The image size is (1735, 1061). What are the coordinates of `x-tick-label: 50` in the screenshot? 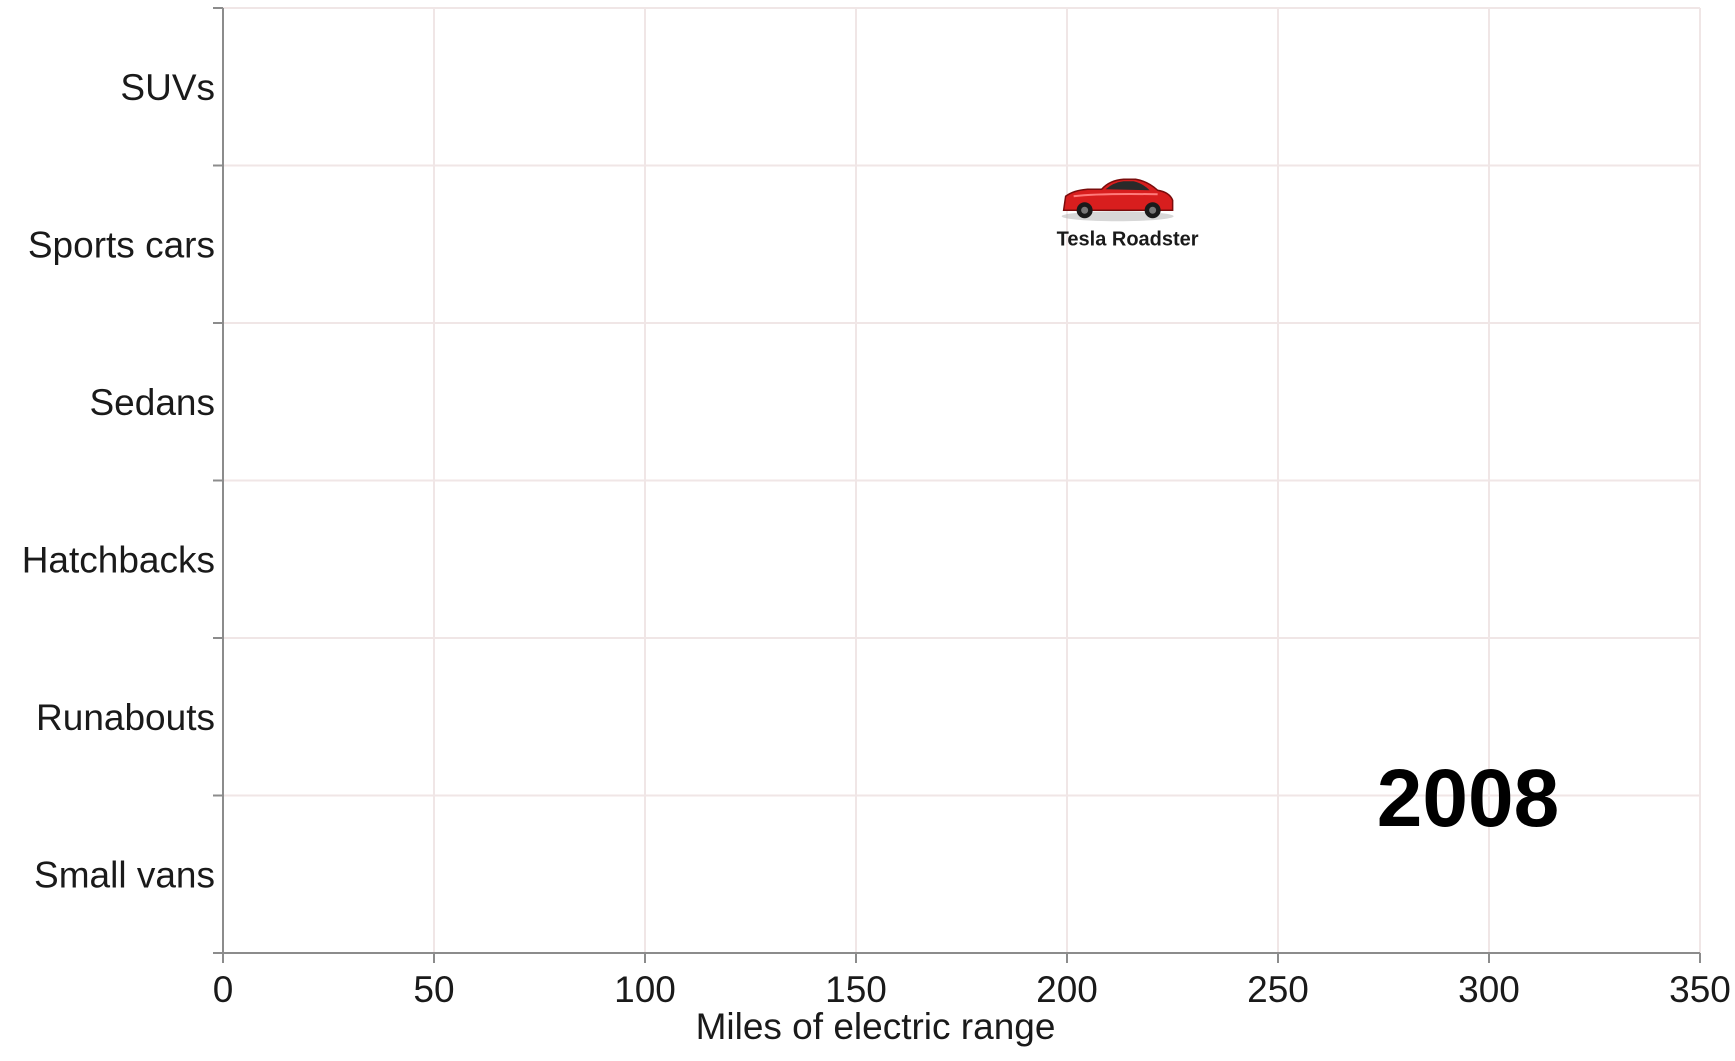 It's located at (433, 989).